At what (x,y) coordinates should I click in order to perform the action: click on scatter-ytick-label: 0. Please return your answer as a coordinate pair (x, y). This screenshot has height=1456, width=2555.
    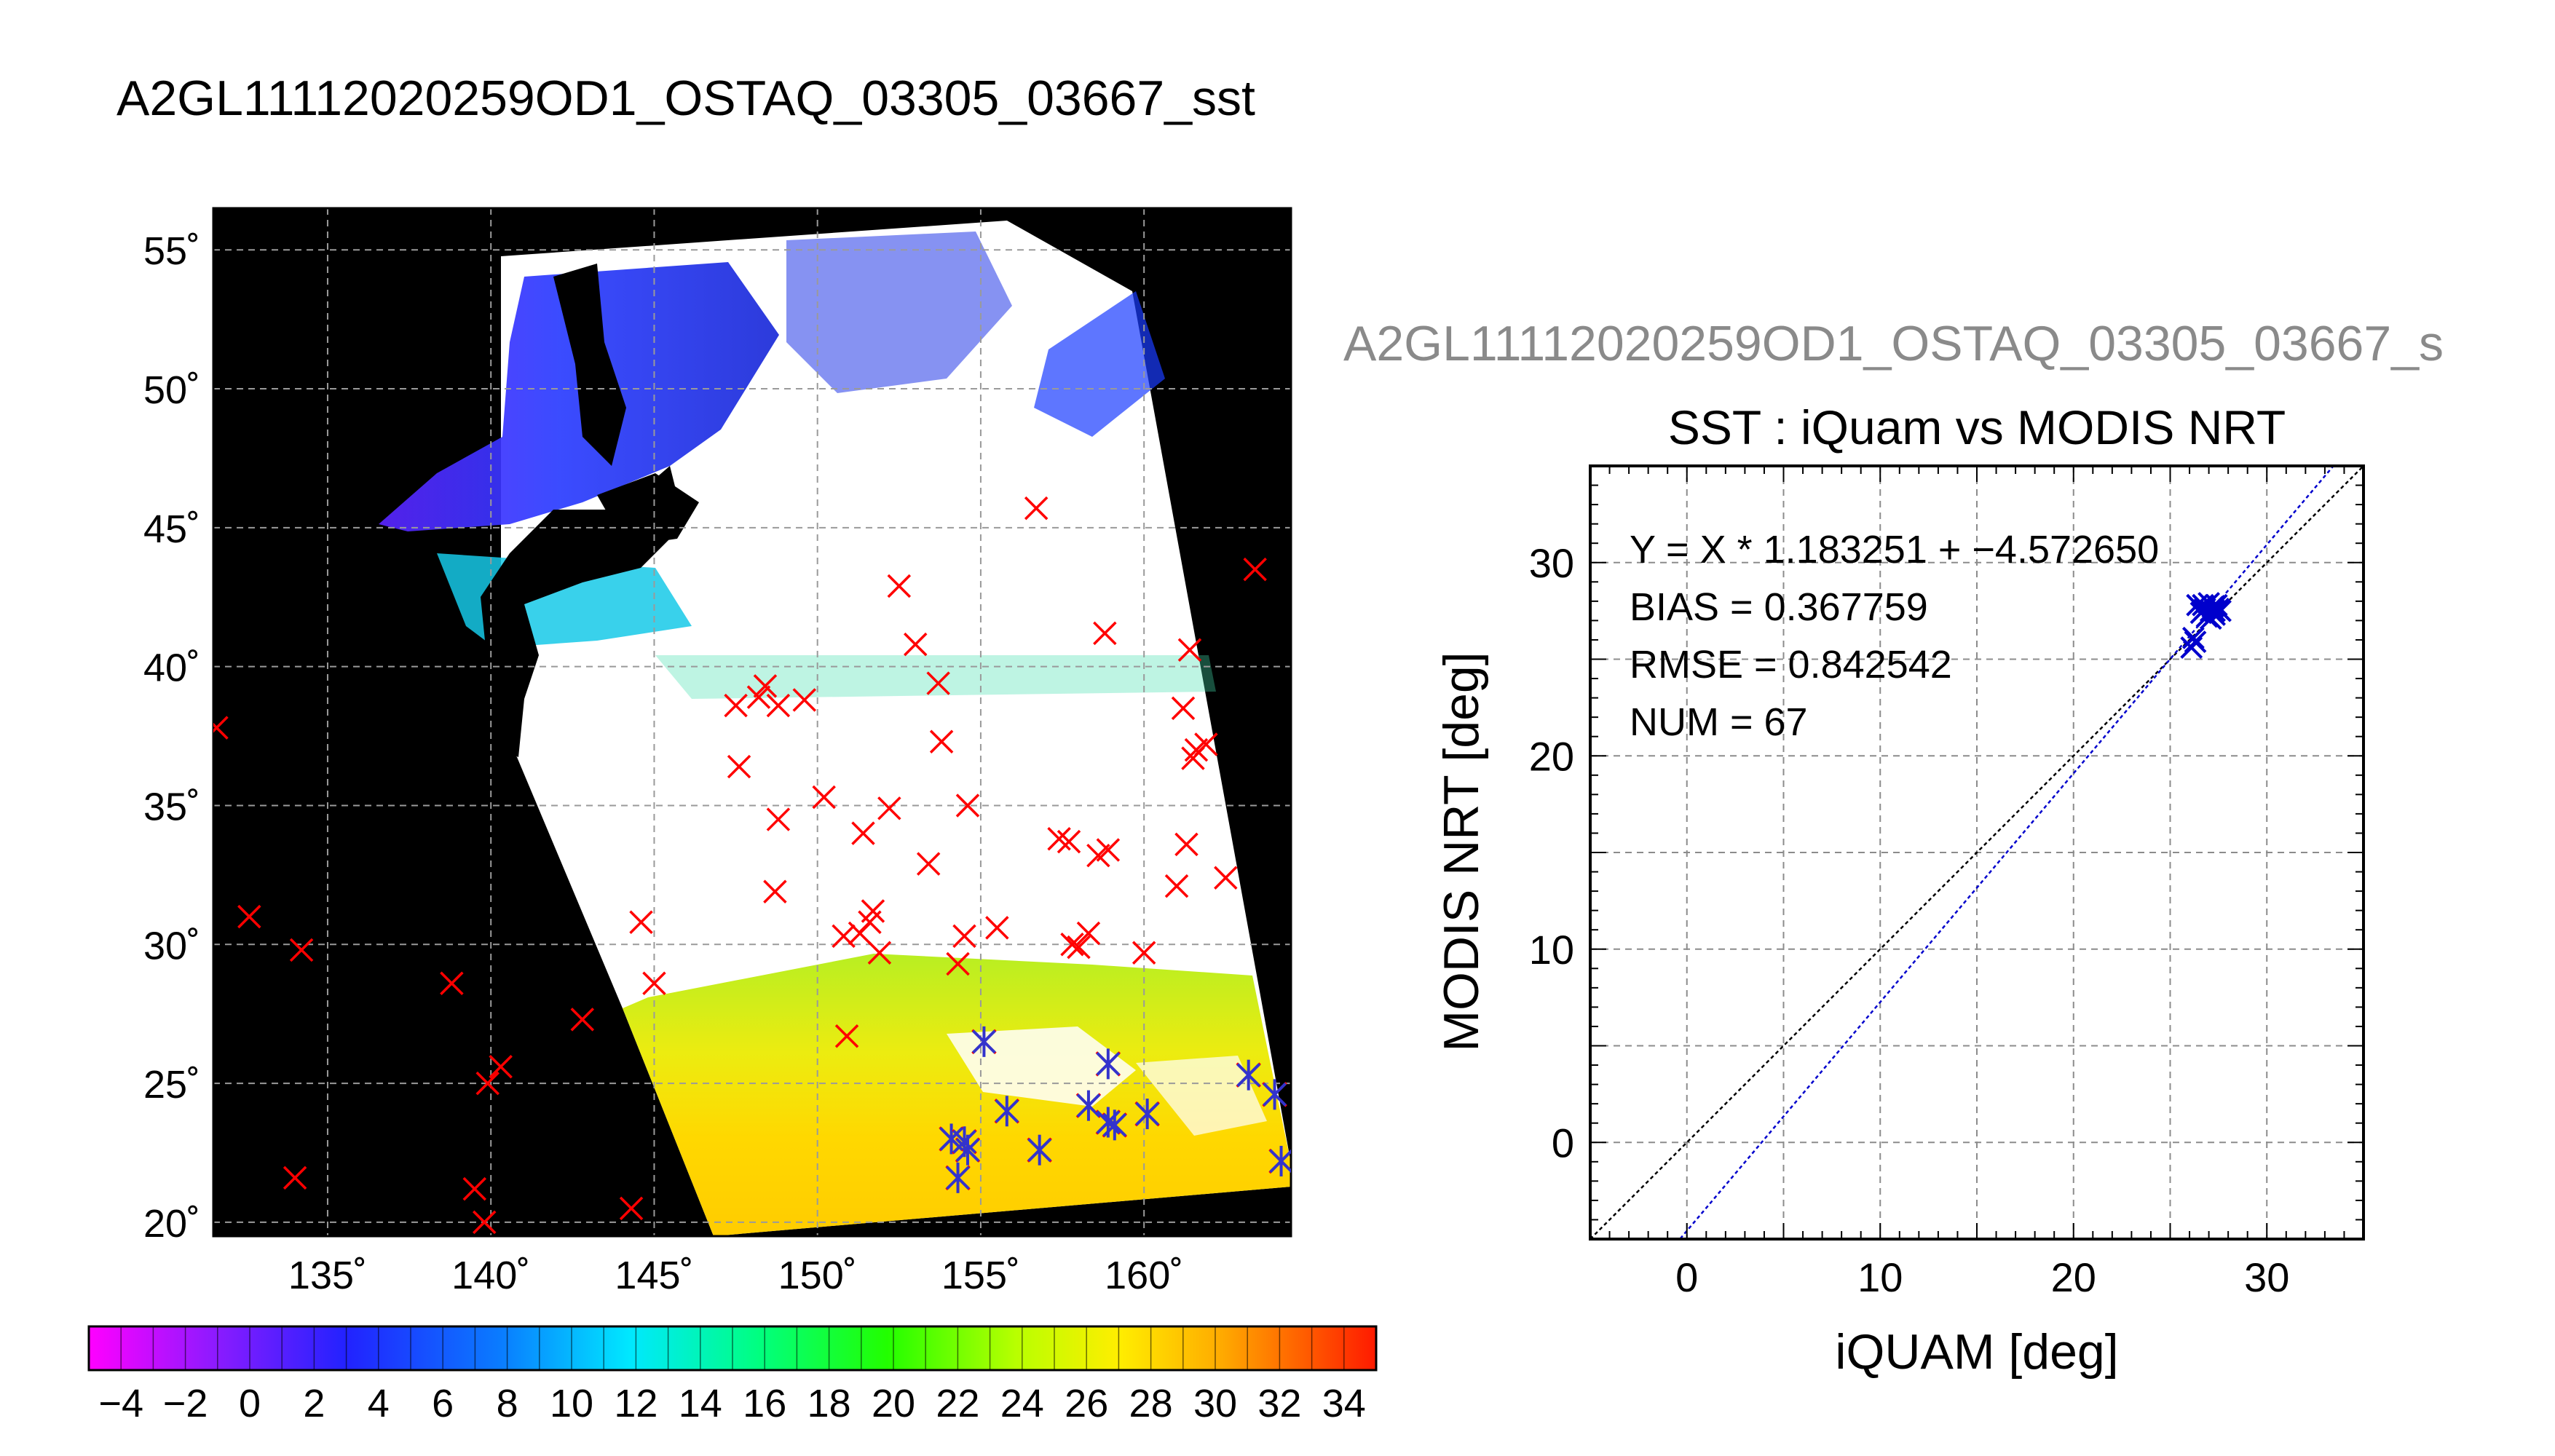
    Looking at the image, I should click on (1563, 1143).